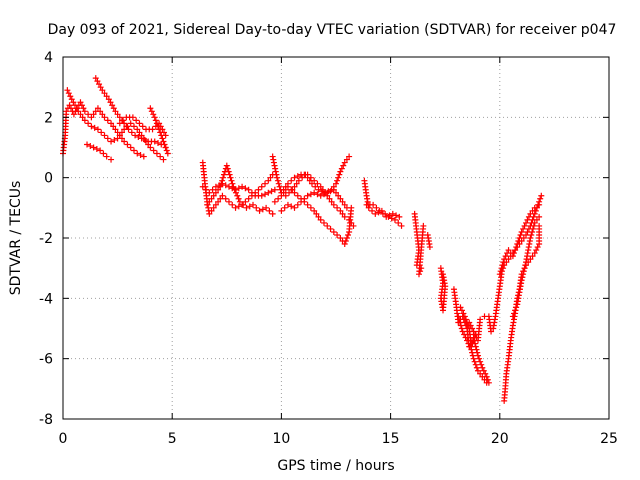  I want to click on y-tick-label: -2, so click(46, 239).